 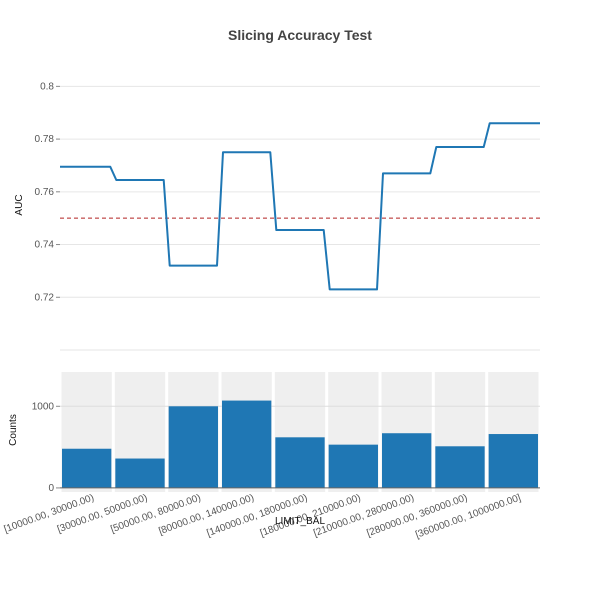 I want to click on chart-title: Slicing Accuracy Test, so click(x=300, y=35).